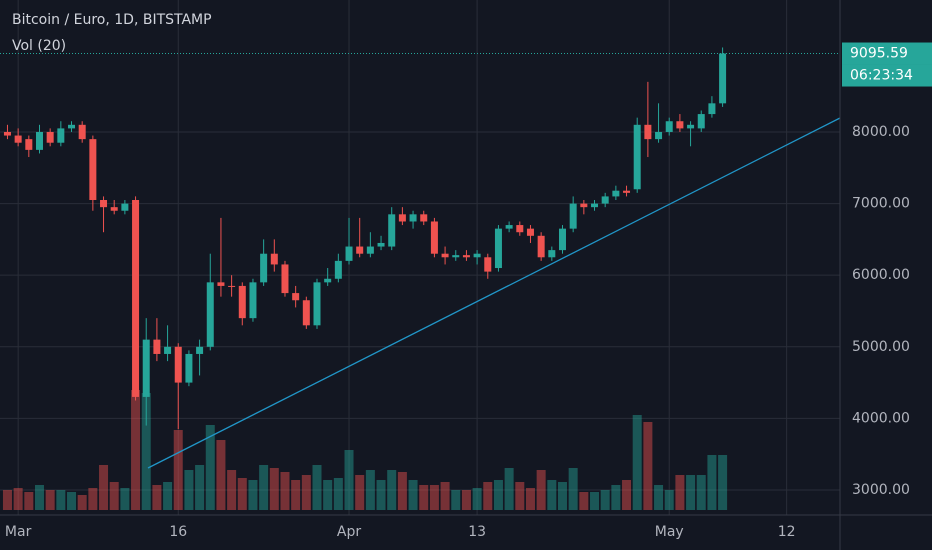  I want to click on chart-title: Bitcoin / Euro, 1D, BITSTAMP, so click(112, 20).